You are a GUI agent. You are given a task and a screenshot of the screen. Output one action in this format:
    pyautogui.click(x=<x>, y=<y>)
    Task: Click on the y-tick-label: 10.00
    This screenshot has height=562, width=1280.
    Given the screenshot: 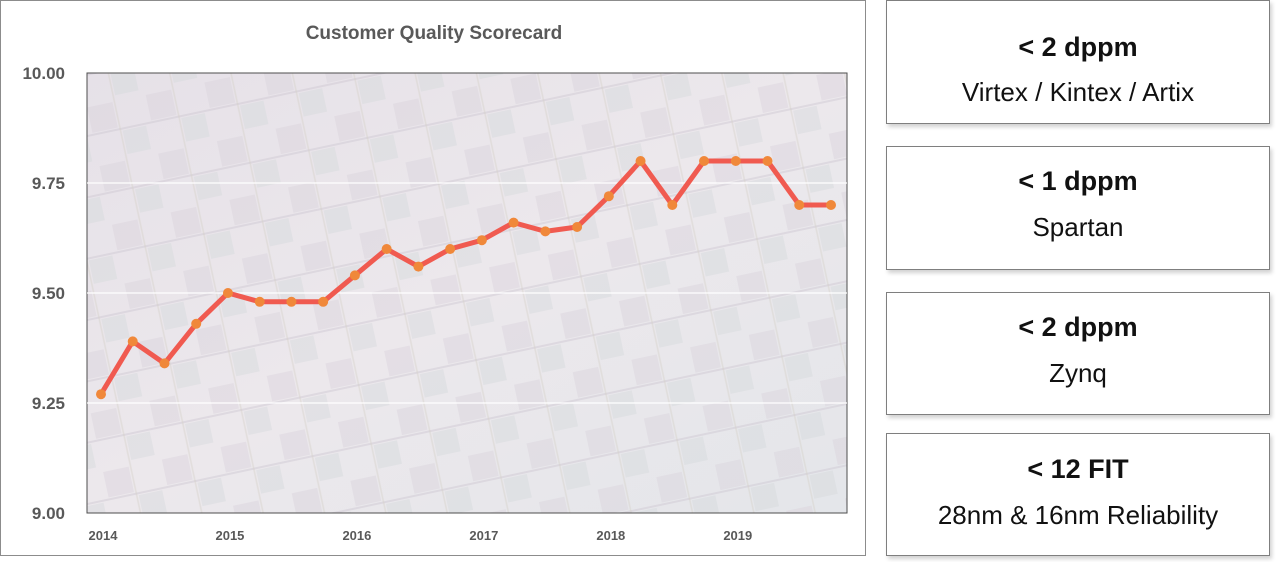 What is the action you would take?
    pyautogui.click(x=43, y=73)
    